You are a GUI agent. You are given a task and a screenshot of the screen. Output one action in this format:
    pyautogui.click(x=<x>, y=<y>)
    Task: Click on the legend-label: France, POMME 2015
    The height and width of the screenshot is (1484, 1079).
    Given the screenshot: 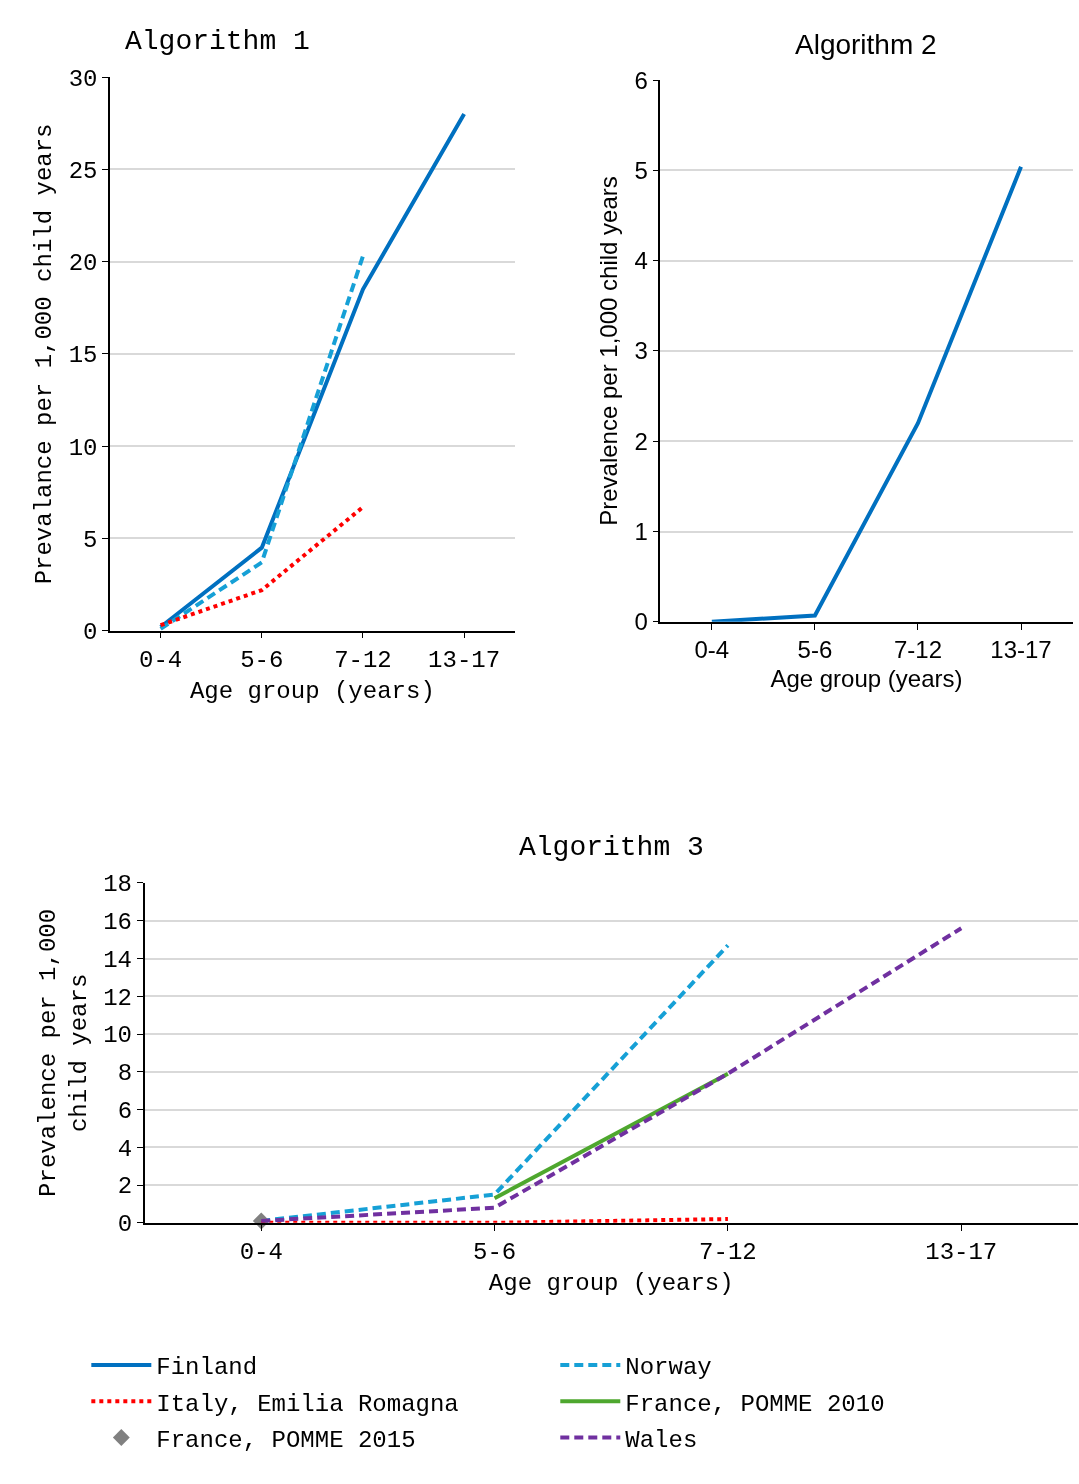 What is the action you would take?
    pyautogui.click(x=286, y=1440)
    